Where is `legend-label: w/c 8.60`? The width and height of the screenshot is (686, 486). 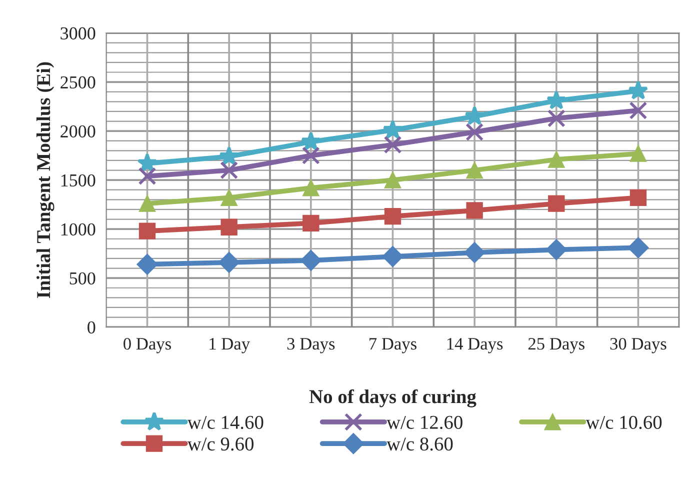 legend-label: w/c 8.60 is located at coordinates (419, 444).